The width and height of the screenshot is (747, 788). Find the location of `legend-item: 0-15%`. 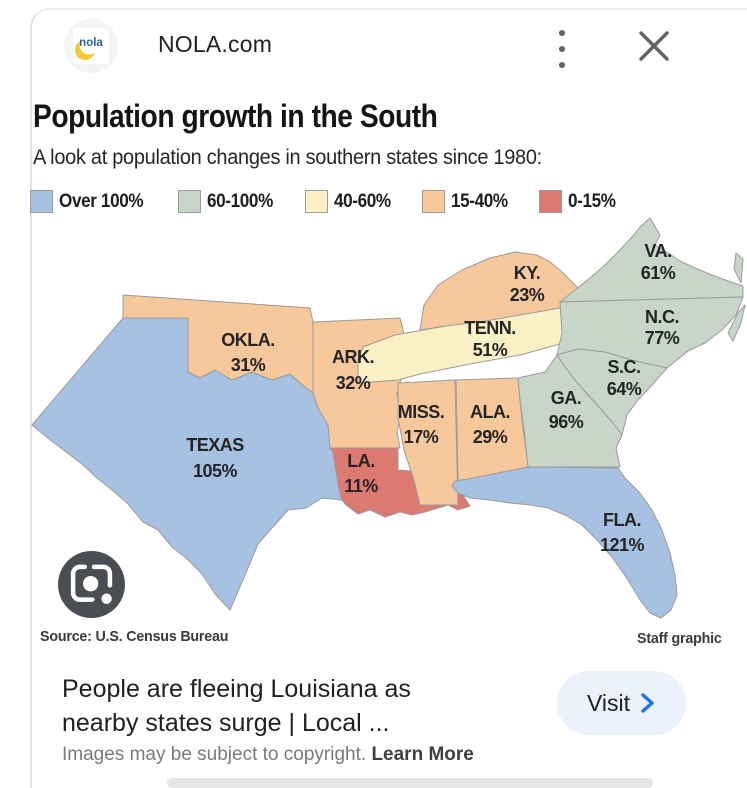

legend-item: 0-15% is located at coordinates (580, 201).